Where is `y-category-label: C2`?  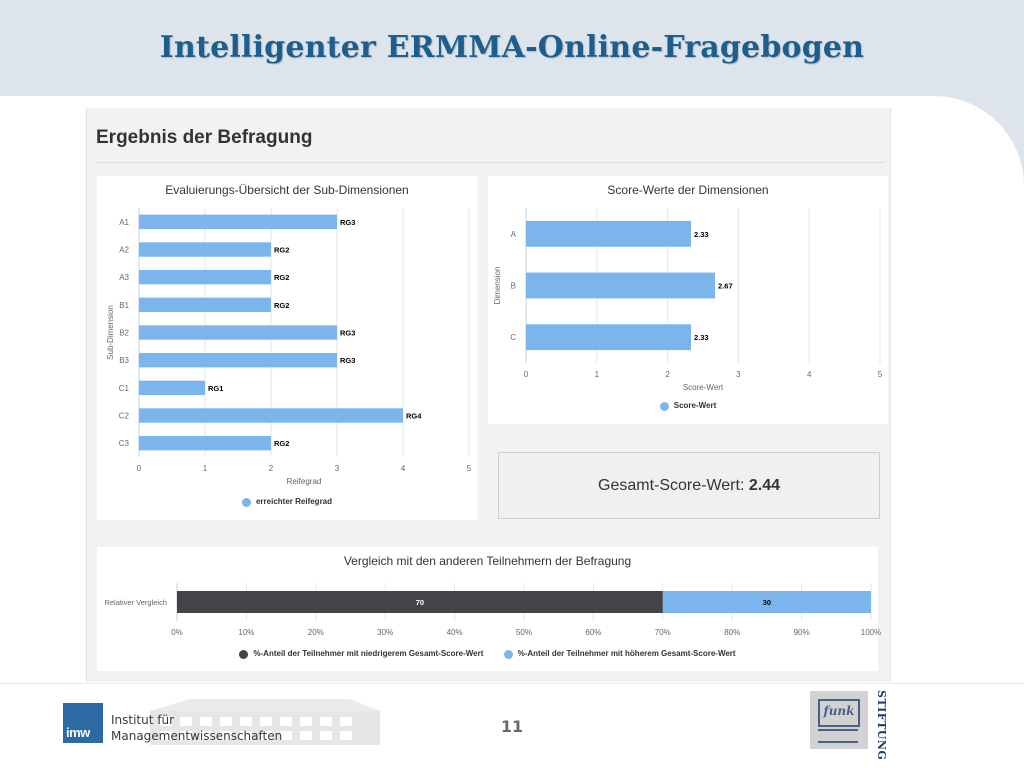 y-category-label: C2 is located at coordinates (124, 416).